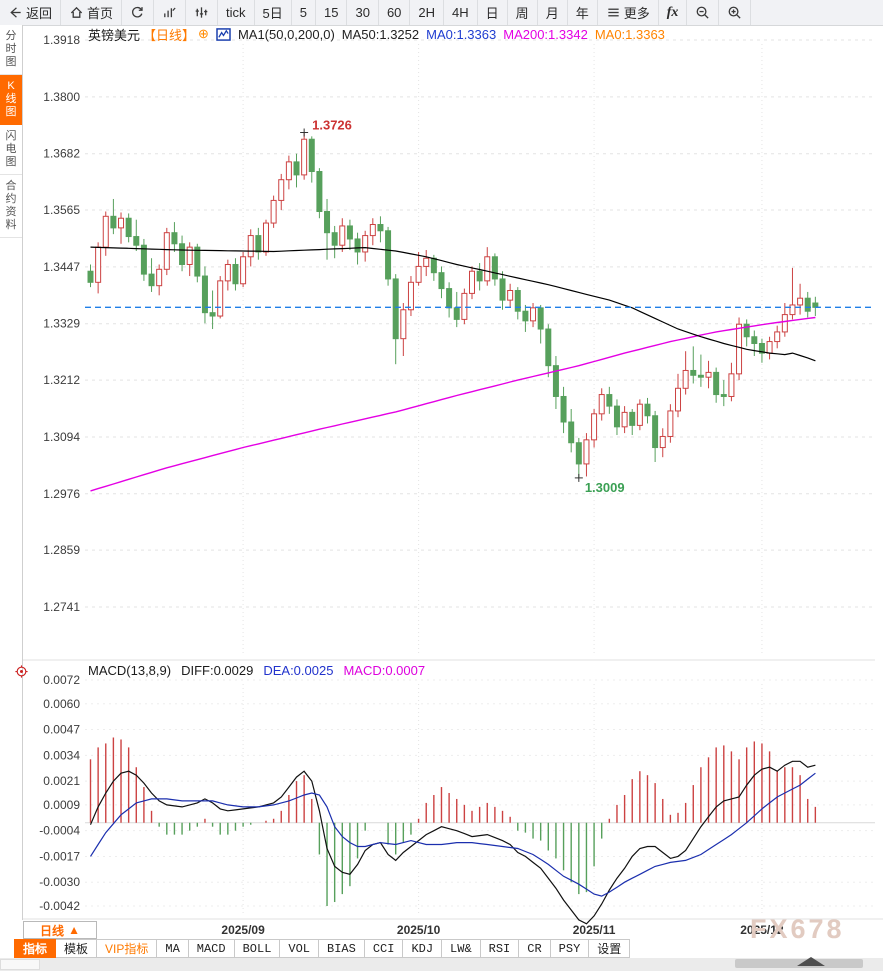 The height and width of the screenshot is (971, 883). Describe the element at coordinates (384, 948) in the screenshot. I see `tab-CCI: CCI` at that location.